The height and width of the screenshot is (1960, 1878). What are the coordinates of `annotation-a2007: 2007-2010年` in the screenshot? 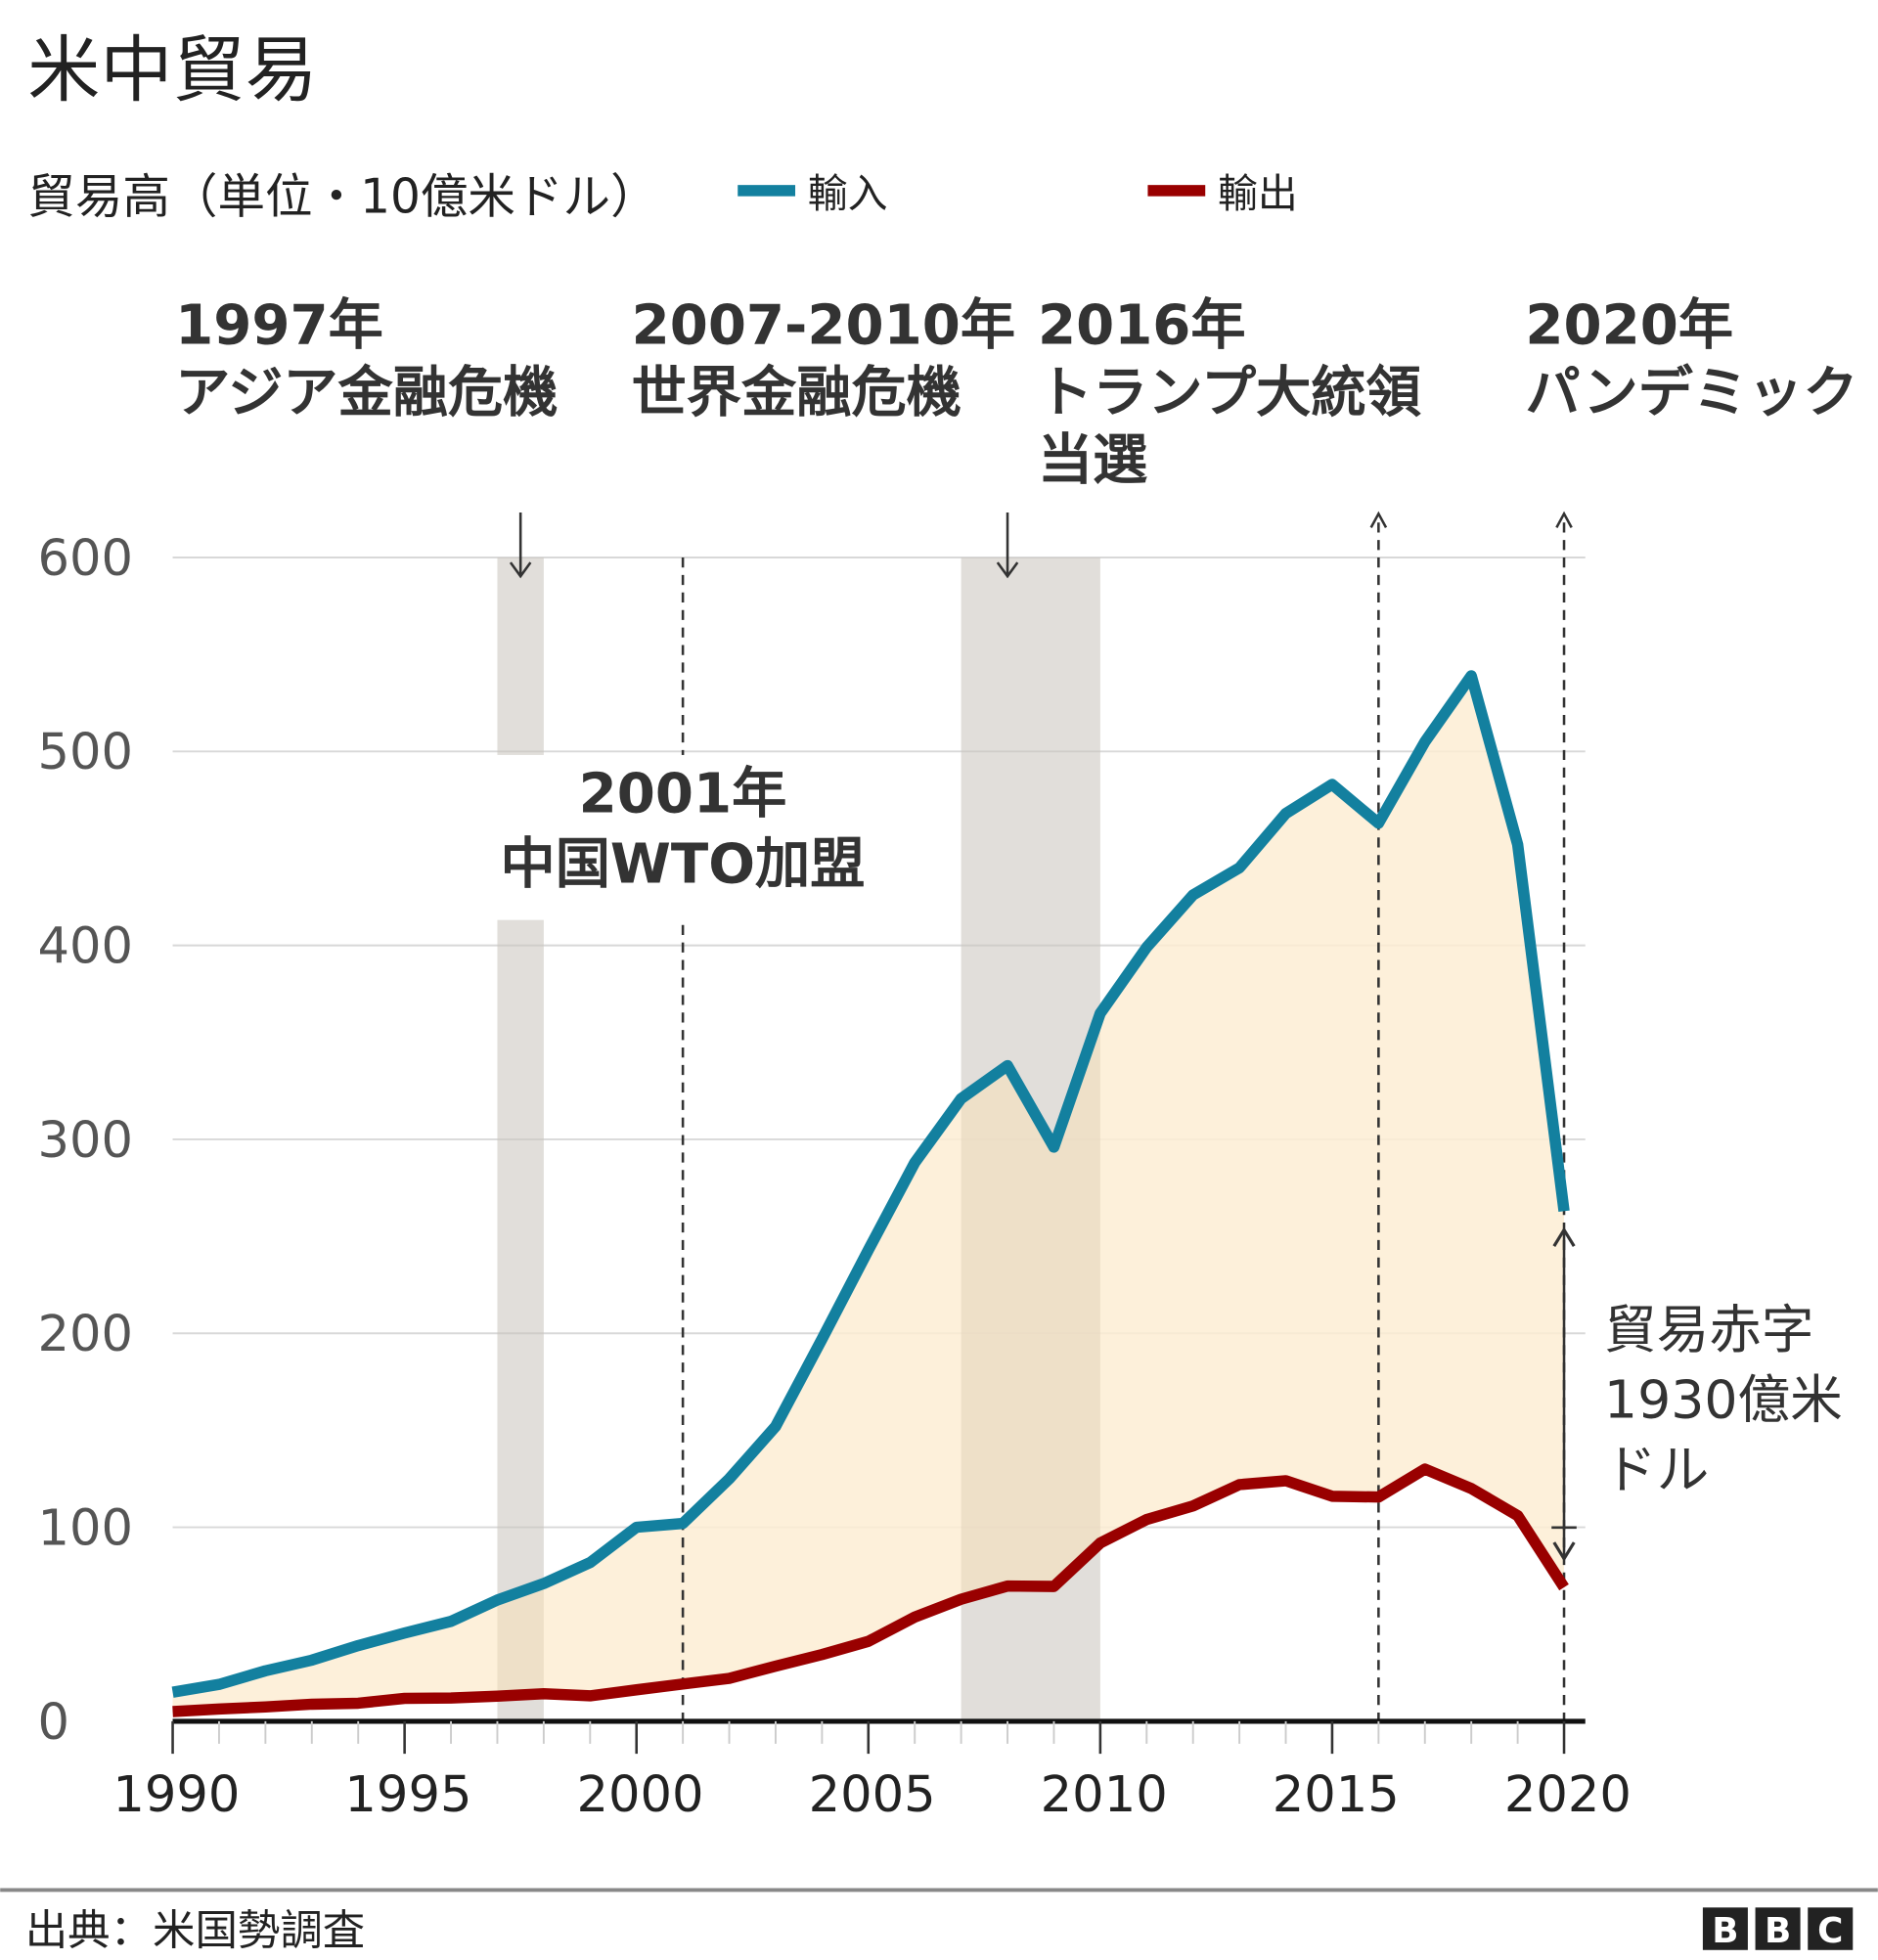 It's located at (823, 325).